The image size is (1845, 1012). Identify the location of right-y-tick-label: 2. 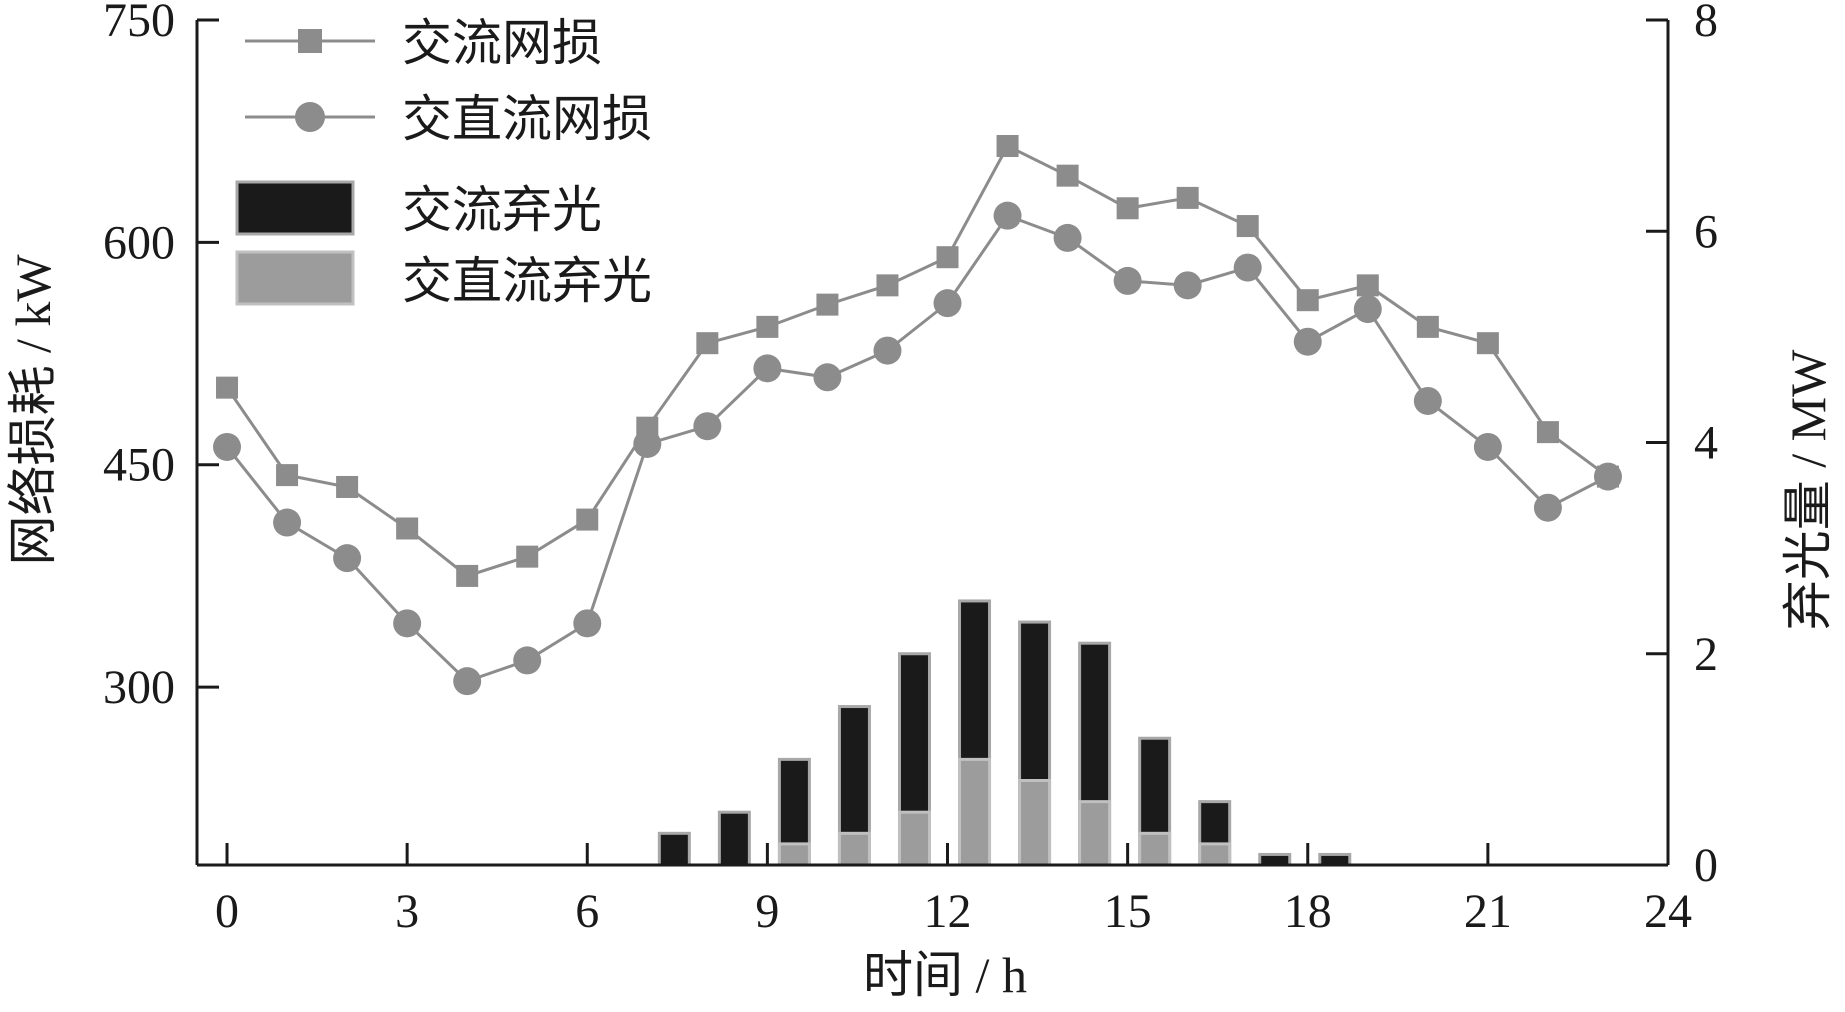
(1706, 654).